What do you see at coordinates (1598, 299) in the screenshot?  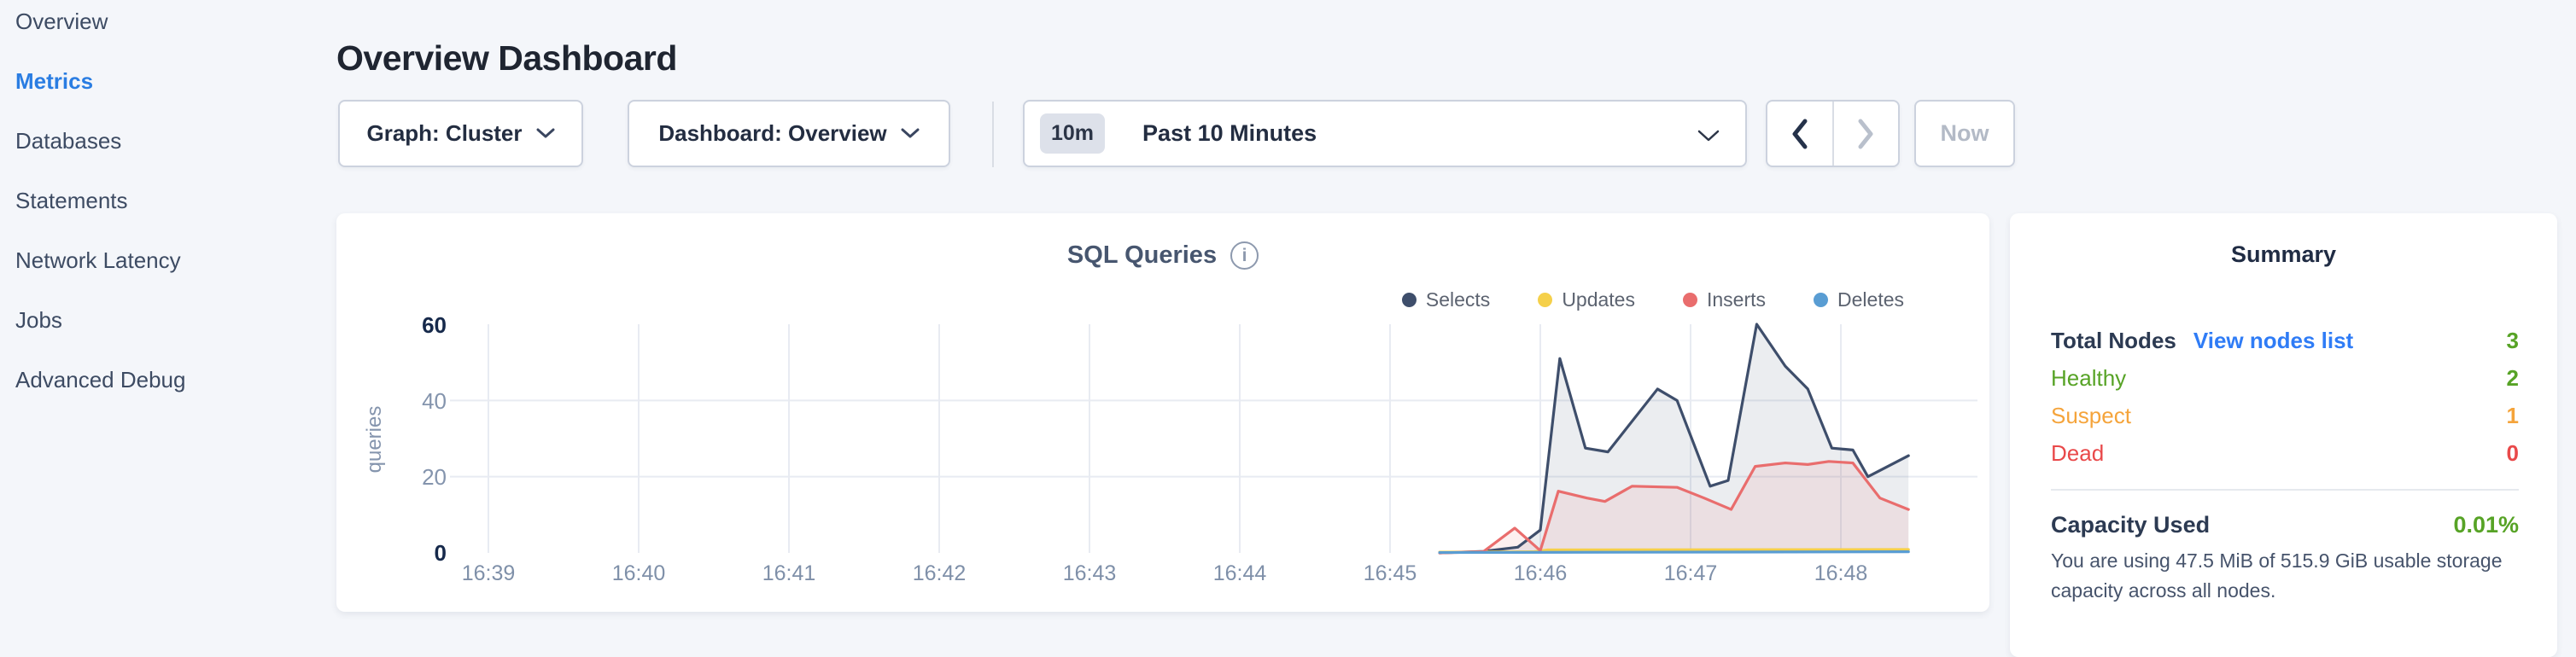 I see `legend-label: Updates` at bounding box center [1598, 299].